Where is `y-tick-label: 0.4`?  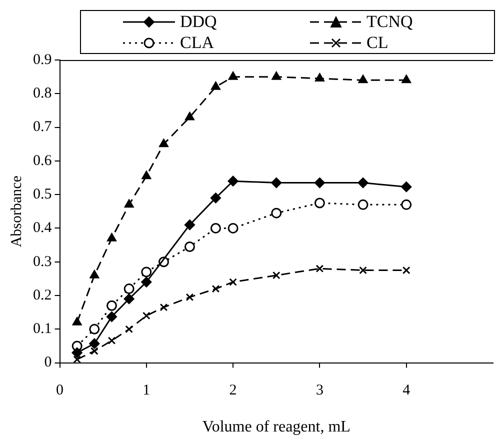
y-tick-label: 0.4 is located at coordinates (42, 228).